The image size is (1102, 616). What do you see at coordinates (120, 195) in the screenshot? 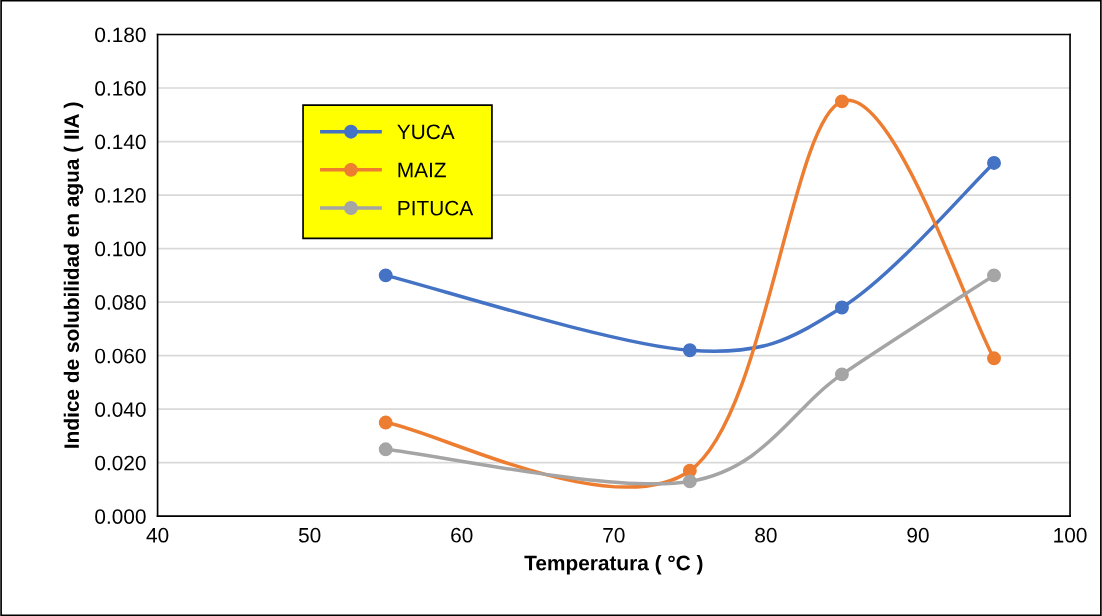
I see `y-tick-label: 0.120` at bounding box center [120, 195].